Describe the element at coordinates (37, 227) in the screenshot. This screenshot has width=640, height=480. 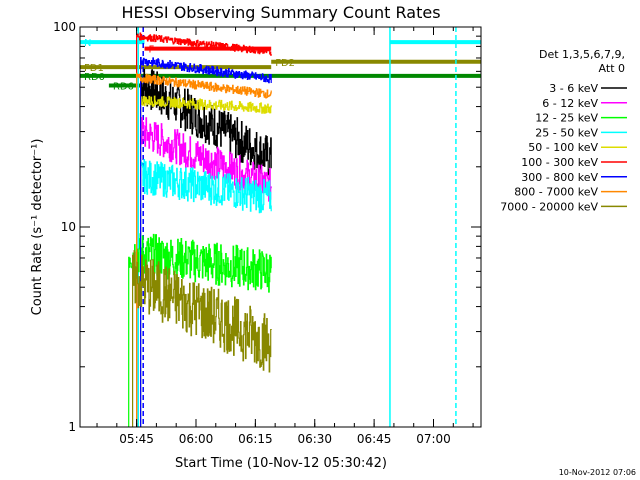
I see `y-axis-label: Count Rate (s⁻¹ detector⁻¹)` at that location.